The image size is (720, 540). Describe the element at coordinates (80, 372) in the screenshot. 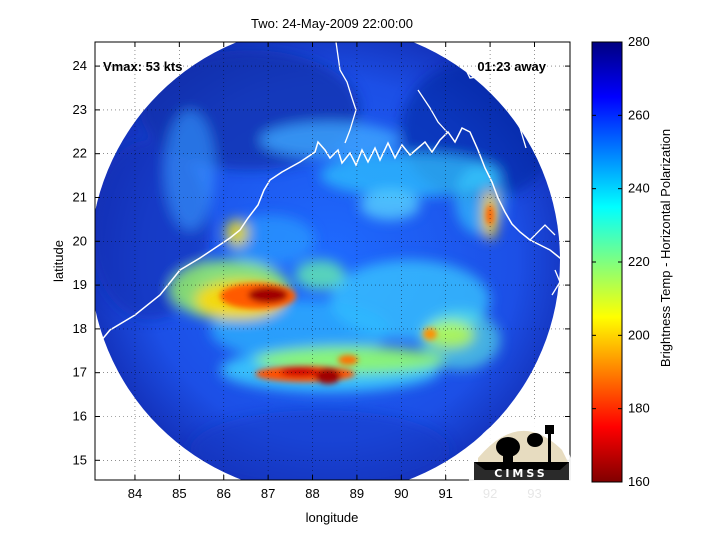

I see `y-tick-label: 17` at that location.